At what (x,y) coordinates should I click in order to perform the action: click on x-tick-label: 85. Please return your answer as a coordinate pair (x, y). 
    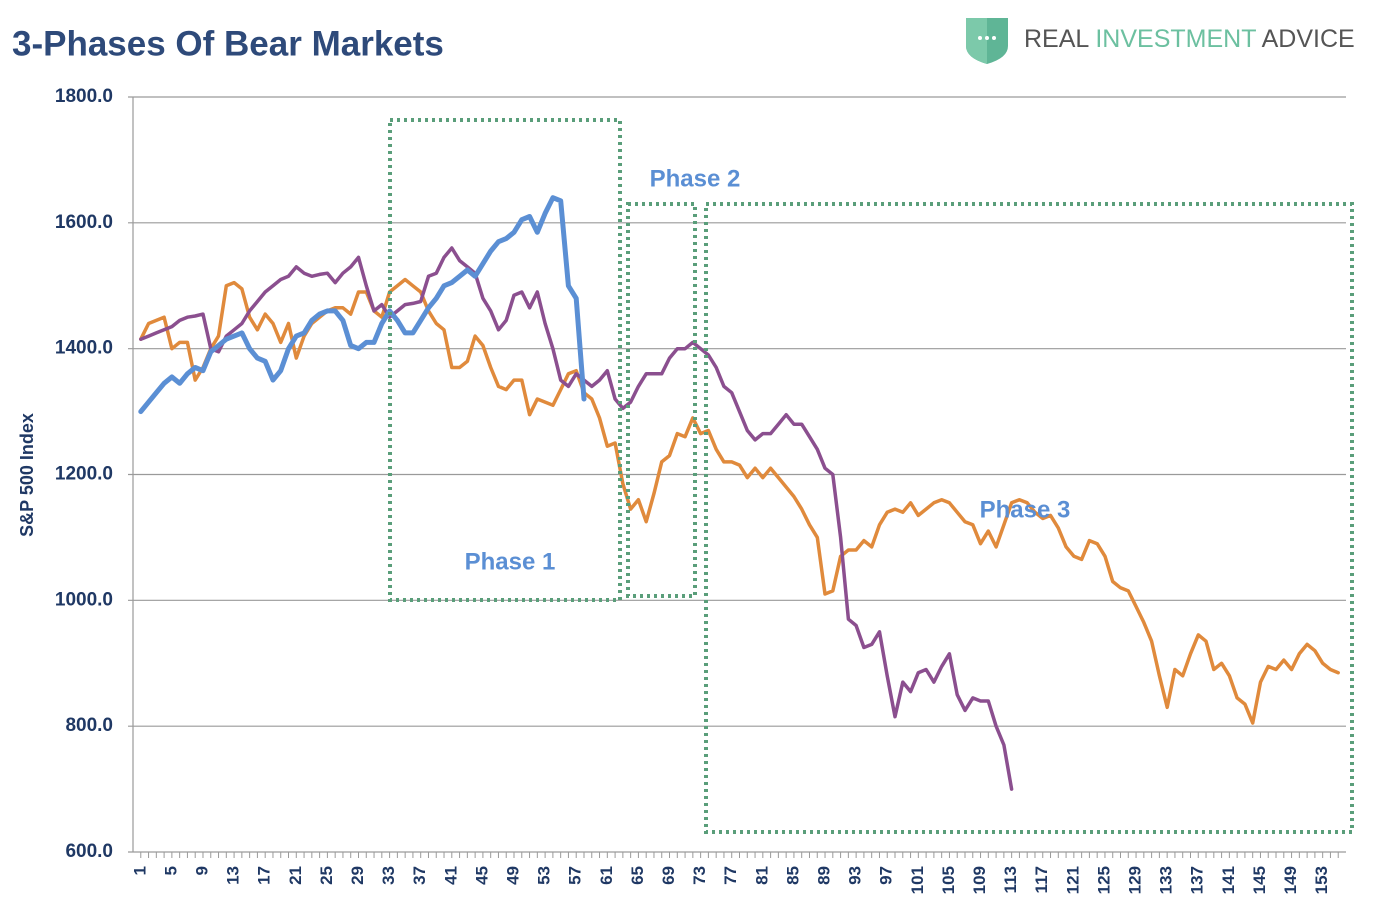
    Looking at the image, I should click on (792, 875).